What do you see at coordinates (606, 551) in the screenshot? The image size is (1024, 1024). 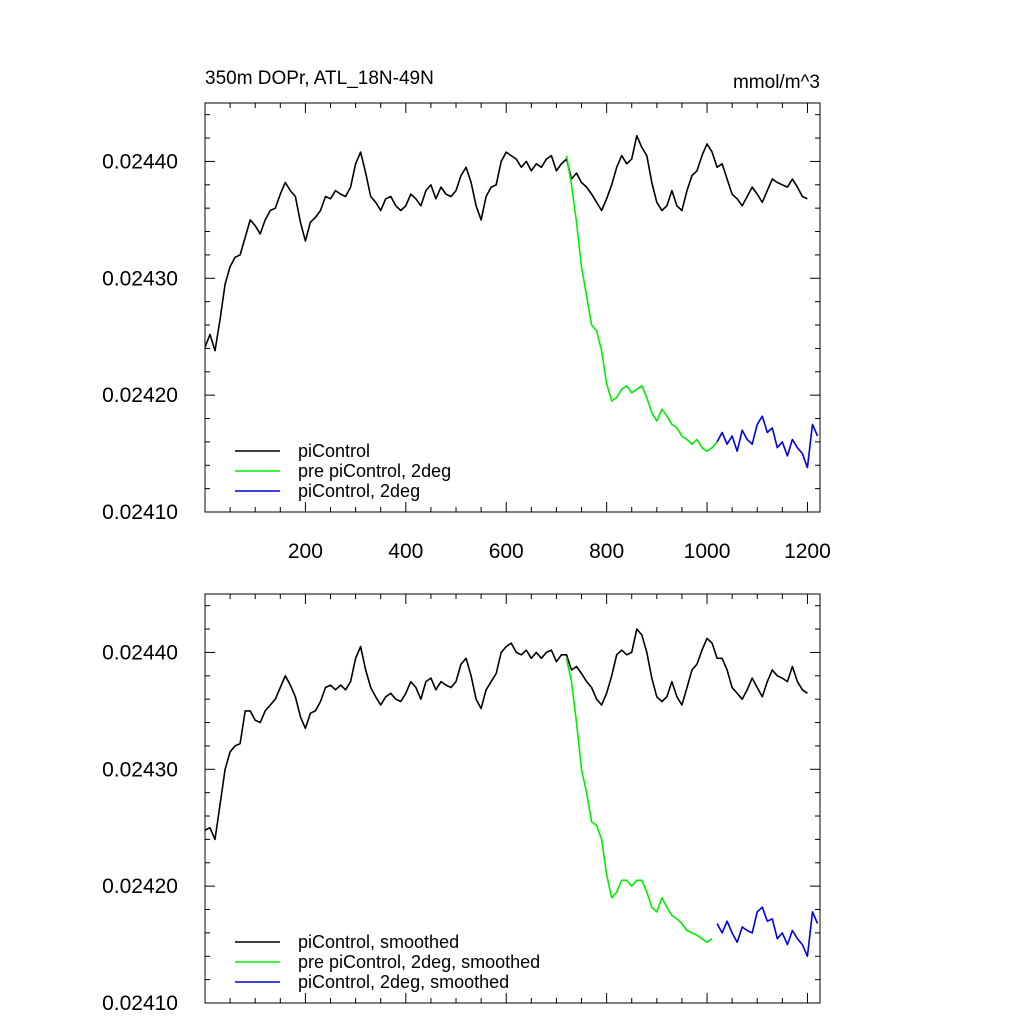 I see `x-tick-label: 800` at bounding box center [606, 551].